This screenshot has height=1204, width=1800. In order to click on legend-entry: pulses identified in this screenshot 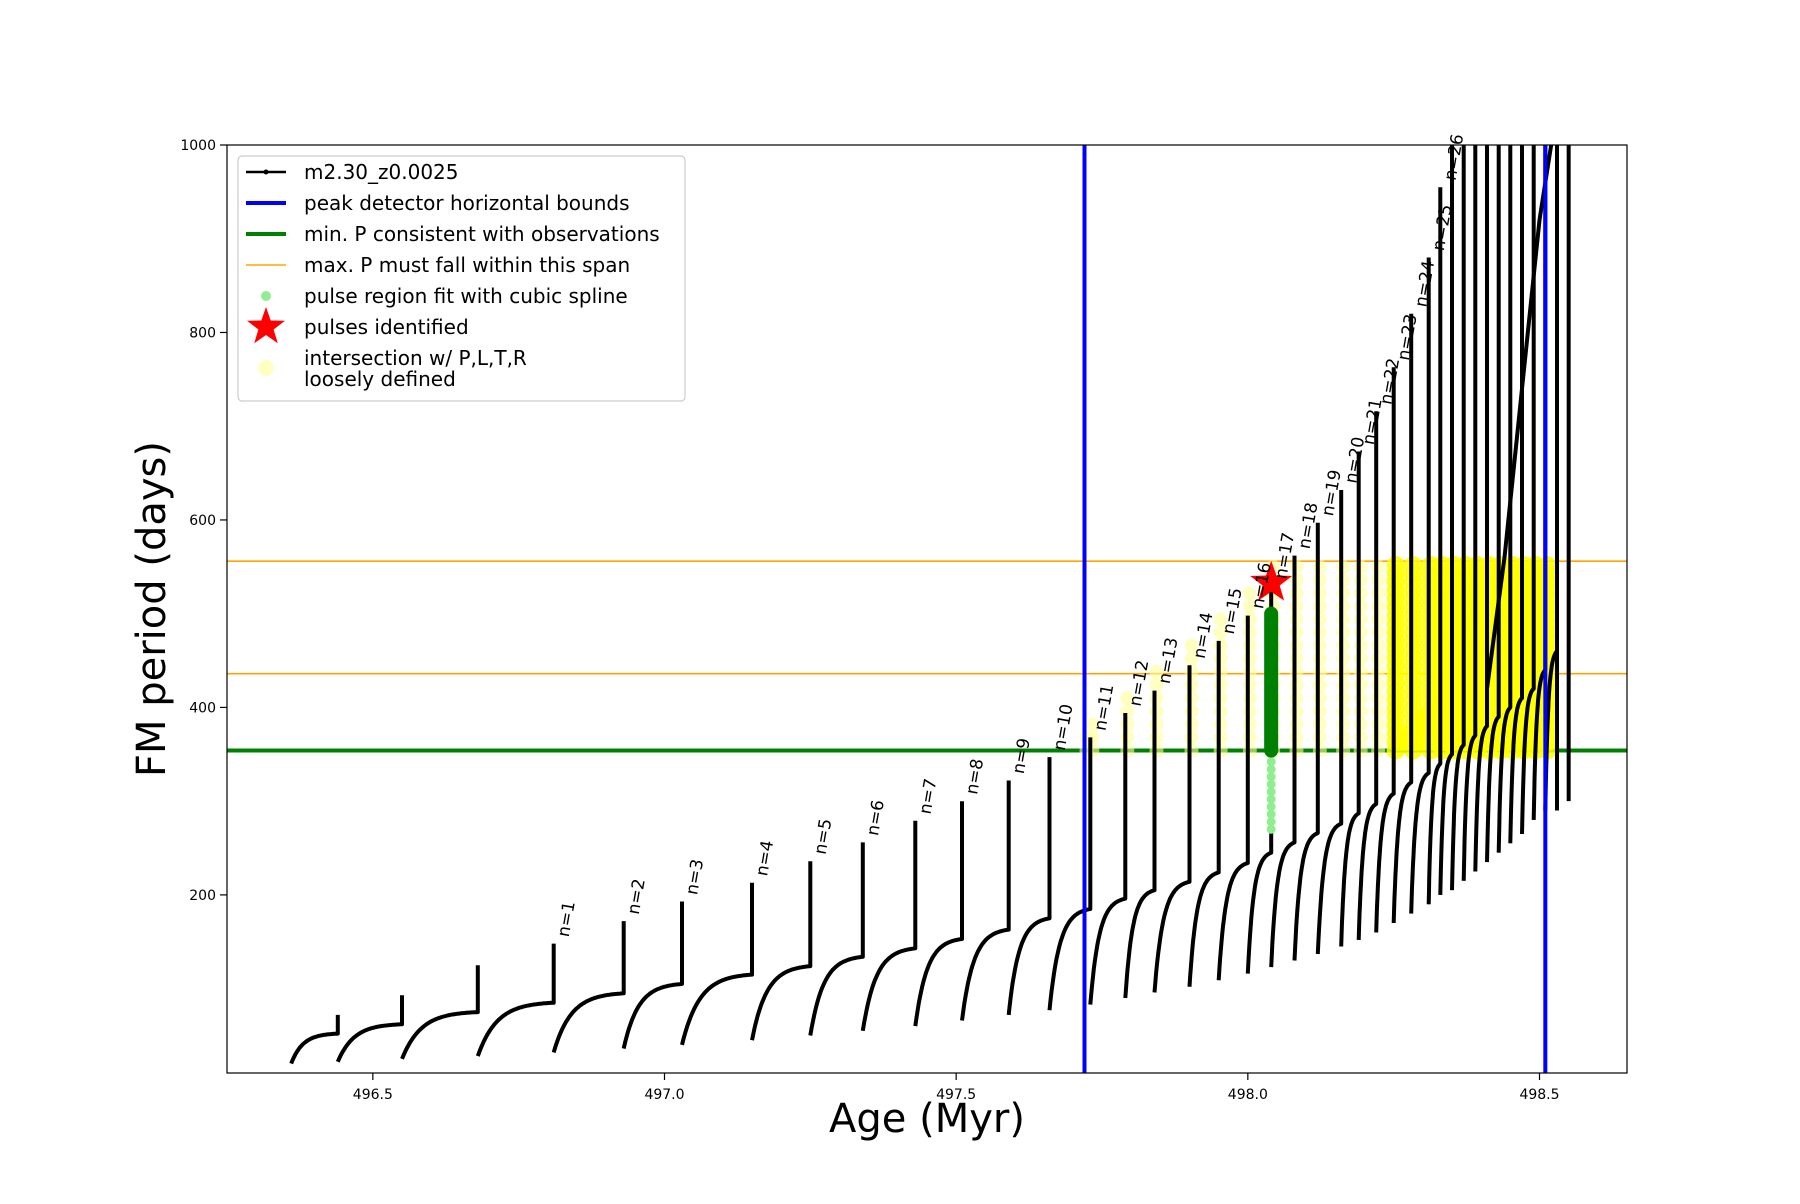, I will do `click(358, 325)`.